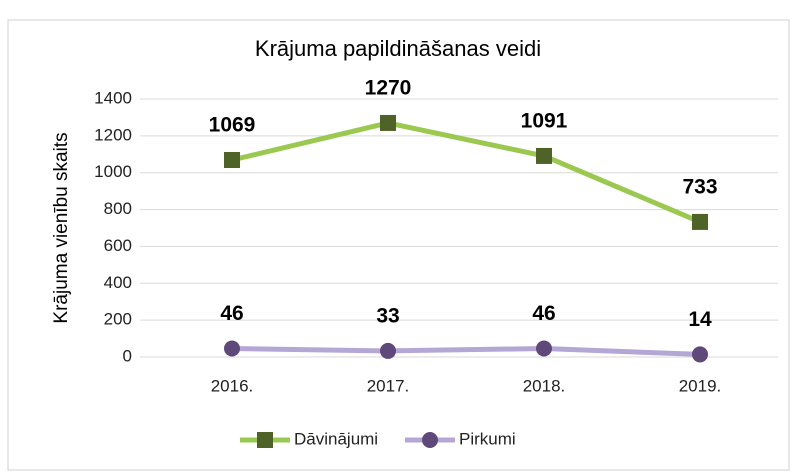  I want to click on x-tick-label: 2016., so click(232, 385).